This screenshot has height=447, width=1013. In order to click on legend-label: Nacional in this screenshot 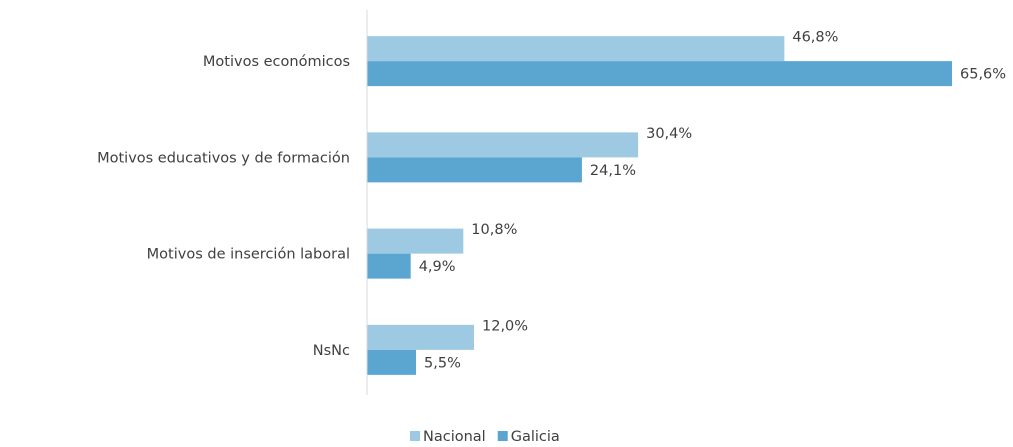, I will do `click(454, 437)`.